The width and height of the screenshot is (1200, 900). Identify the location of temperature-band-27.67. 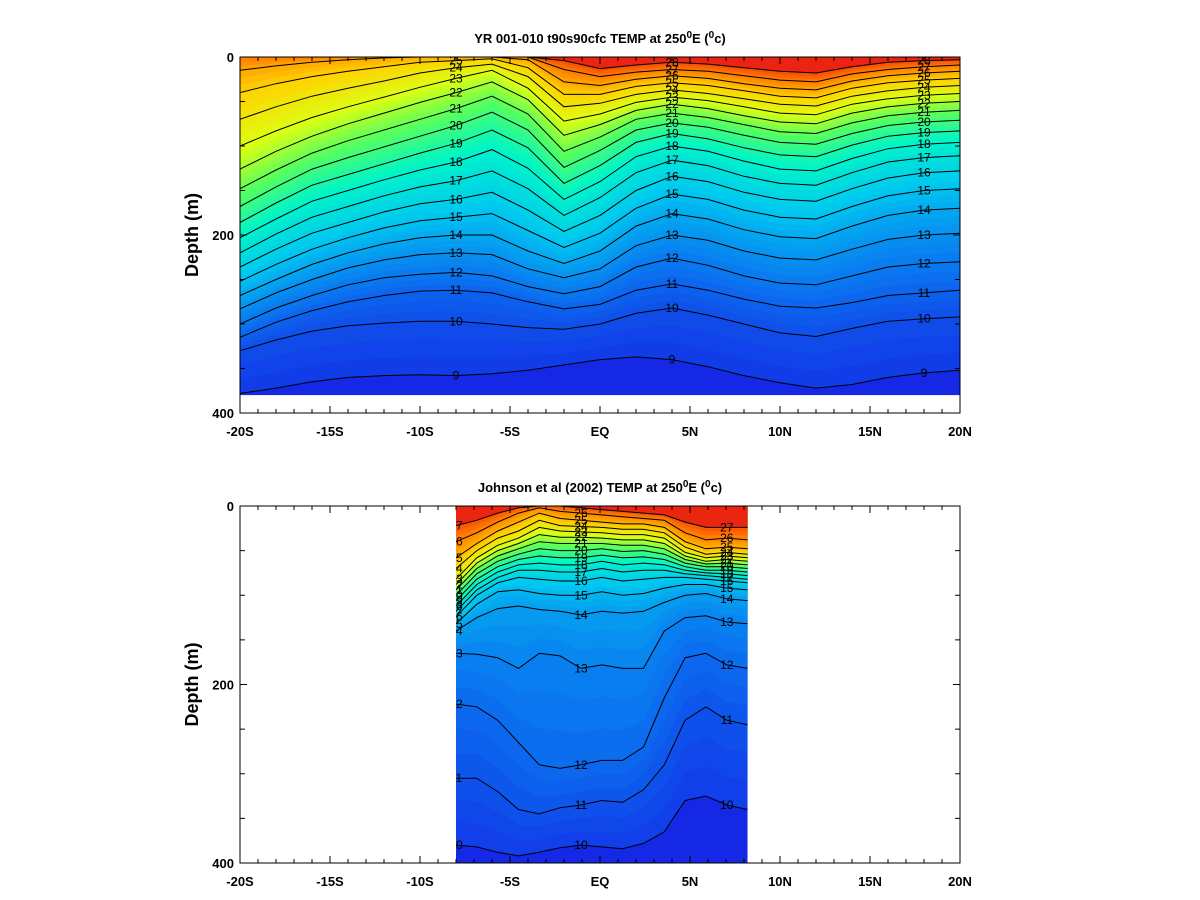
(602, 517).